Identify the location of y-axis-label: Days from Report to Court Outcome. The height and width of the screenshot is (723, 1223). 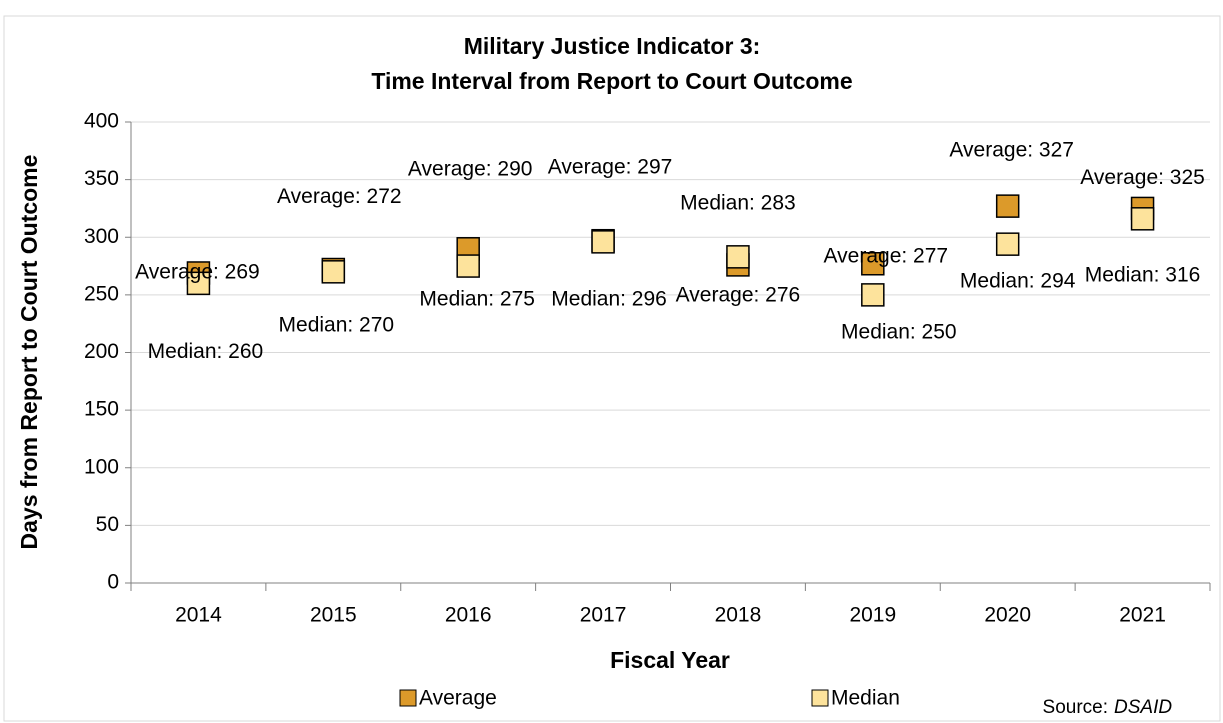
(29, 352).